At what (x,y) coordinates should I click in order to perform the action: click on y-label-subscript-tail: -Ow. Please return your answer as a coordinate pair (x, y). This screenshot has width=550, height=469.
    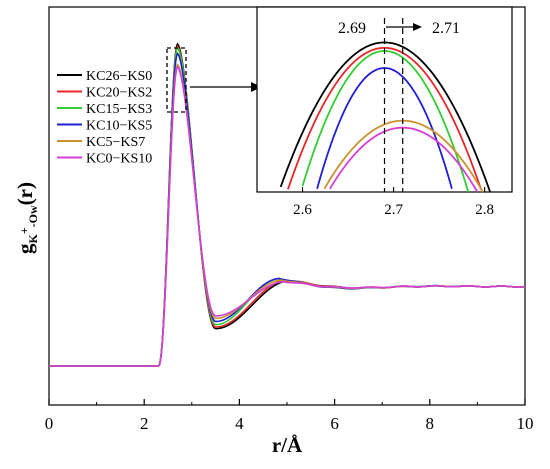
    Looking at the image, I should click on (33, 216).